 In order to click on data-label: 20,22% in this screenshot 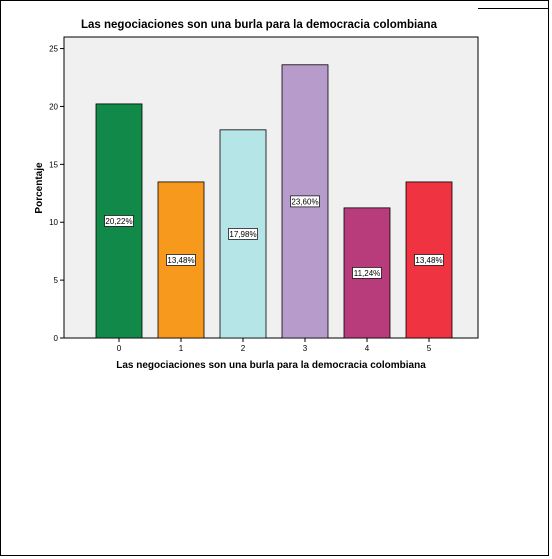, I will do `click(118, 221)`.